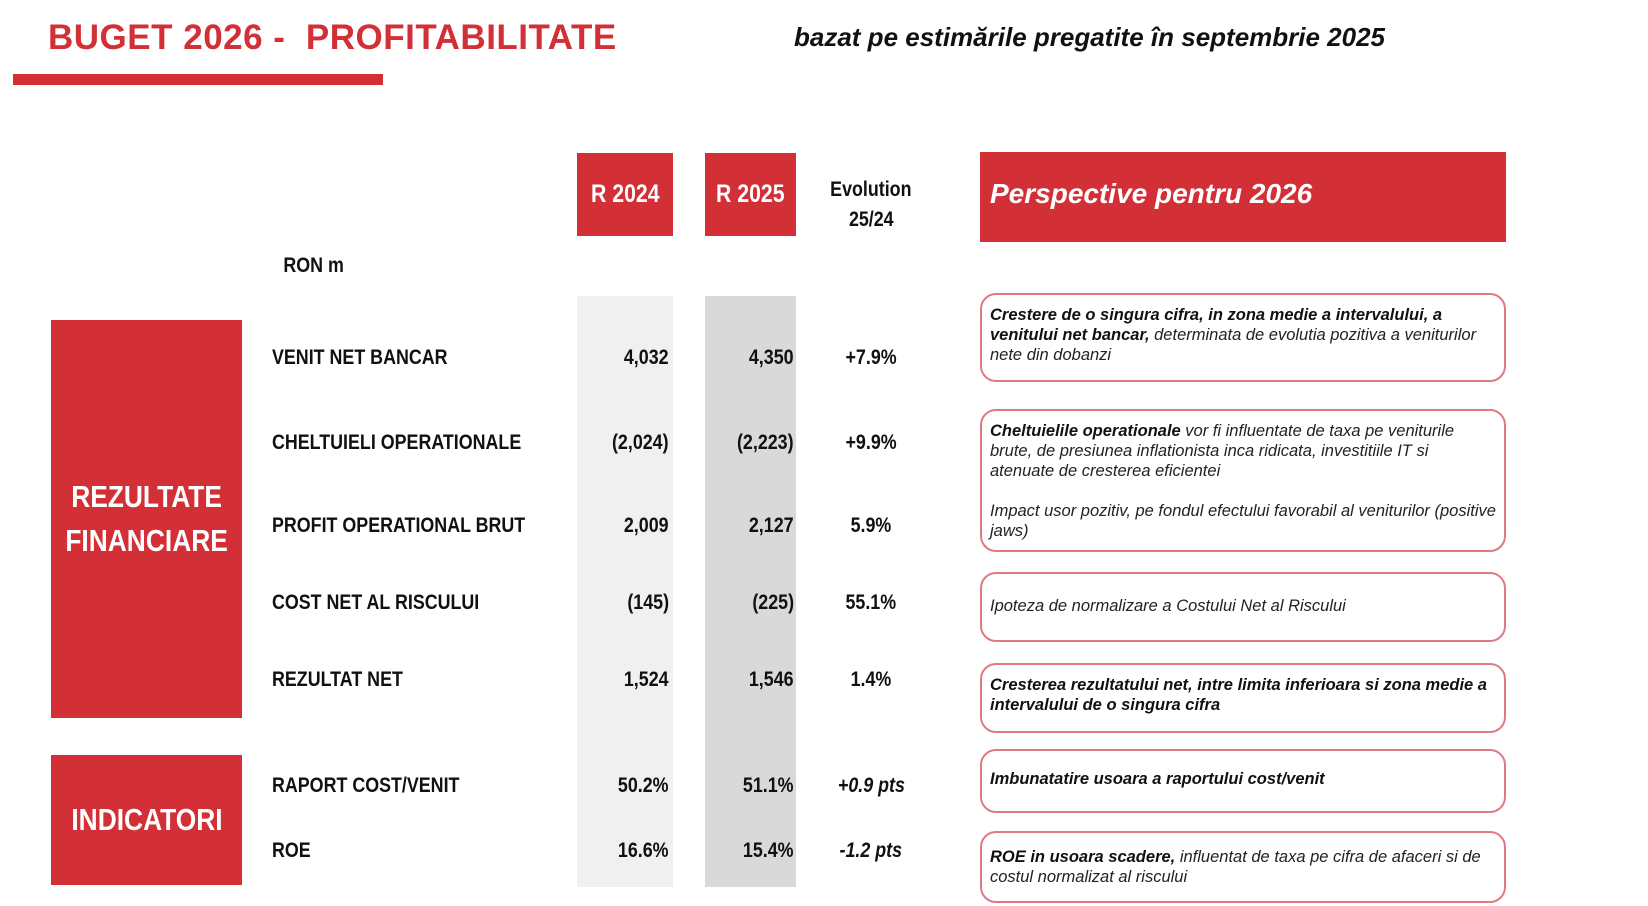 The height and width of the screenshot is (906, 1648). What do you see at coordinates (771, 525) in the screenshot?
I see `value-r2025-text: 2,127` at bounding box center [771, 525].